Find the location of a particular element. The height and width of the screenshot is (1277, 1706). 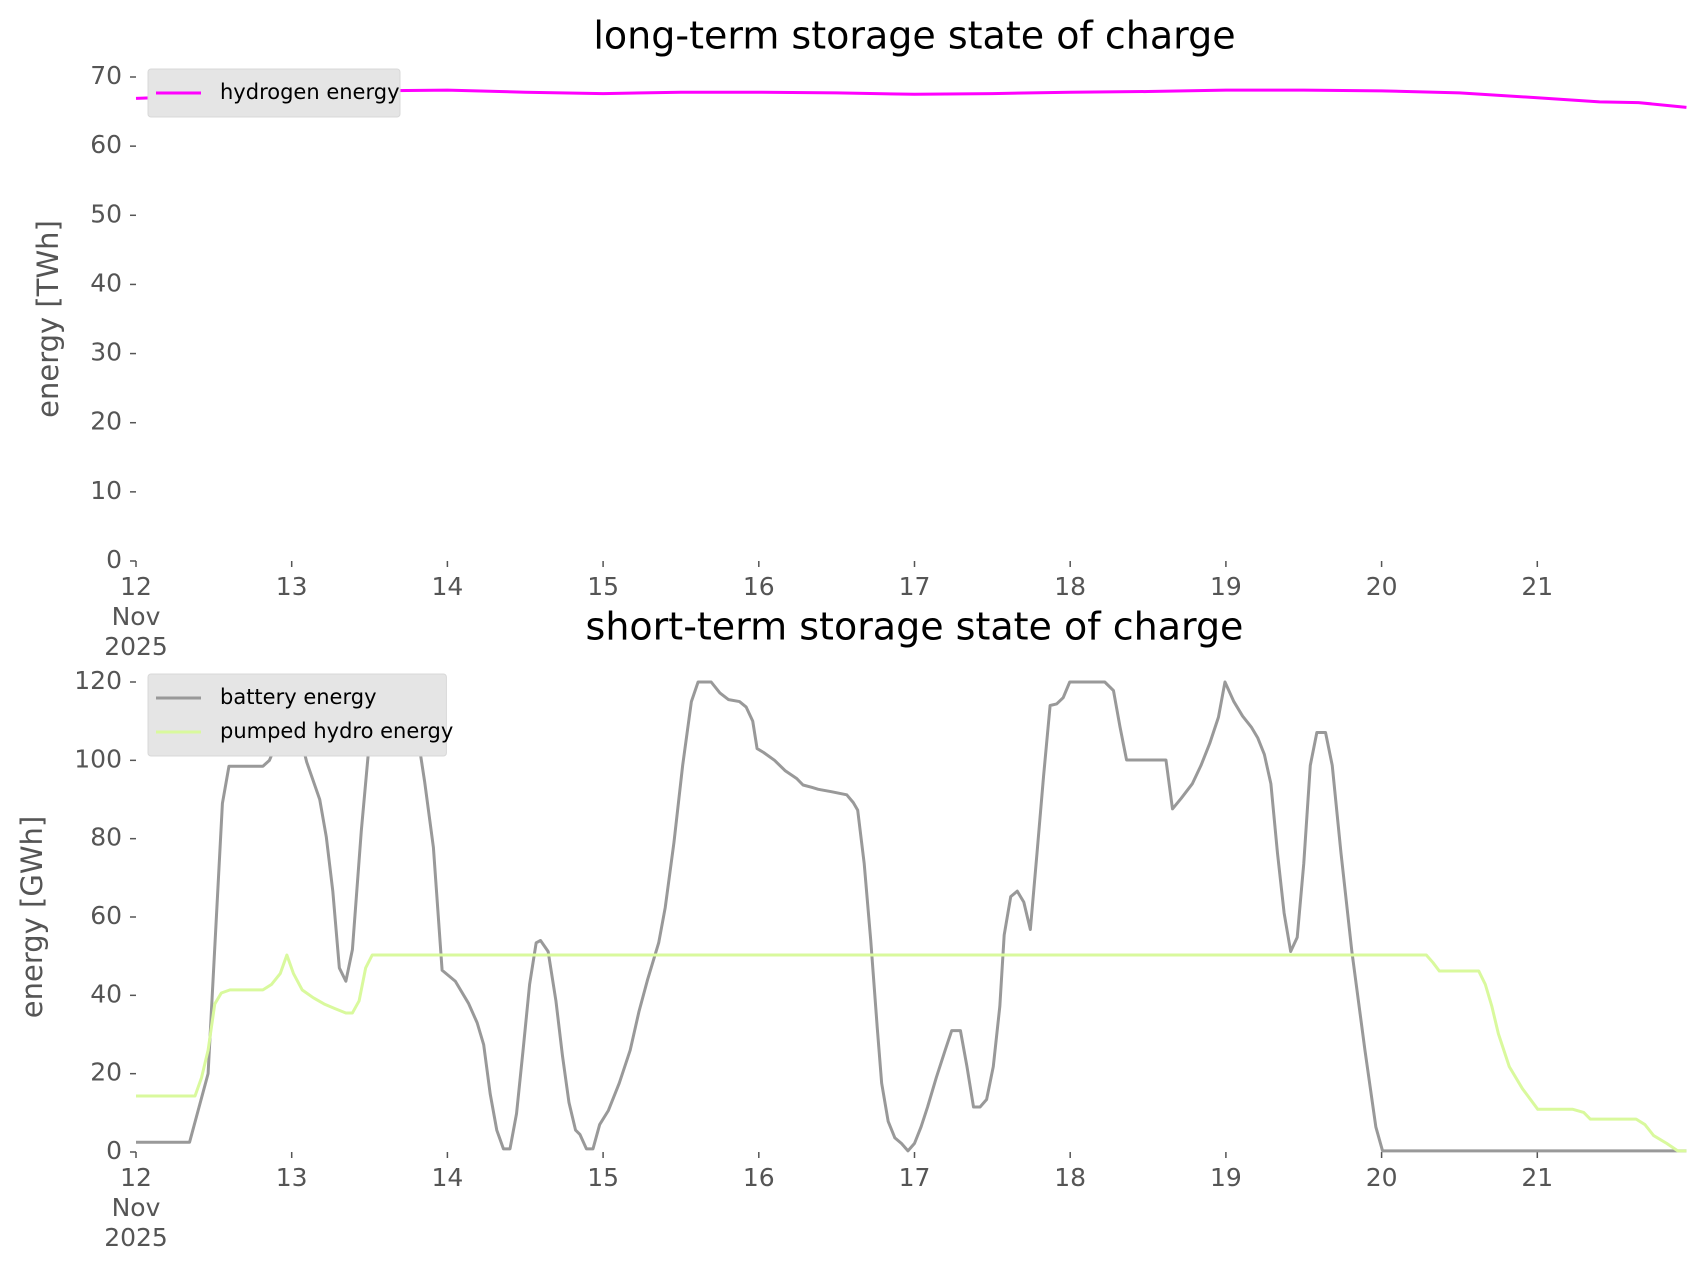

y-tick-label: 70 is located at coordinates (106, 75).